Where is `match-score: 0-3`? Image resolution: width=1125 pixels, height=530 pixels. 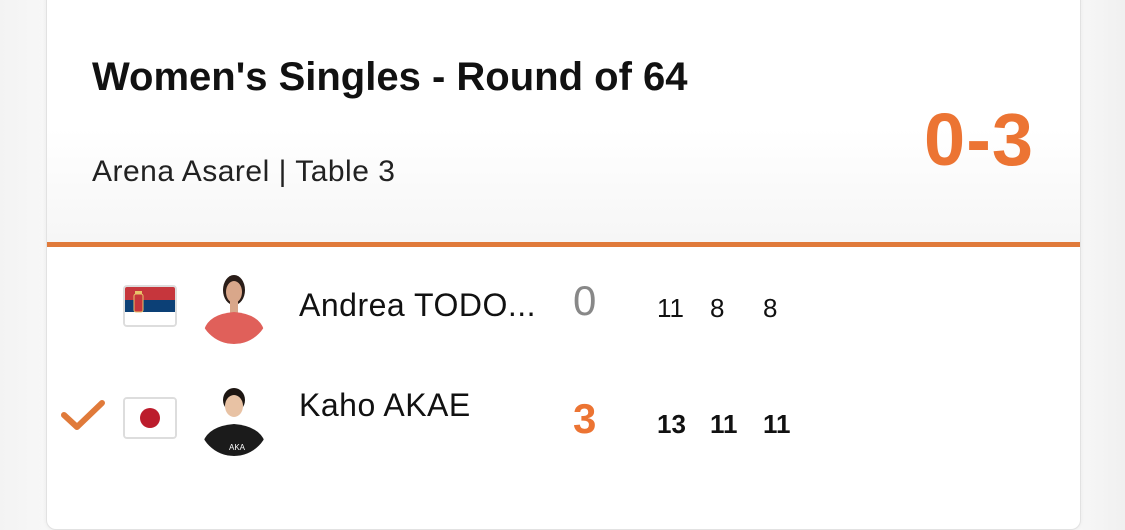 match-score: 0-3 is located at coordinates (979, 139).